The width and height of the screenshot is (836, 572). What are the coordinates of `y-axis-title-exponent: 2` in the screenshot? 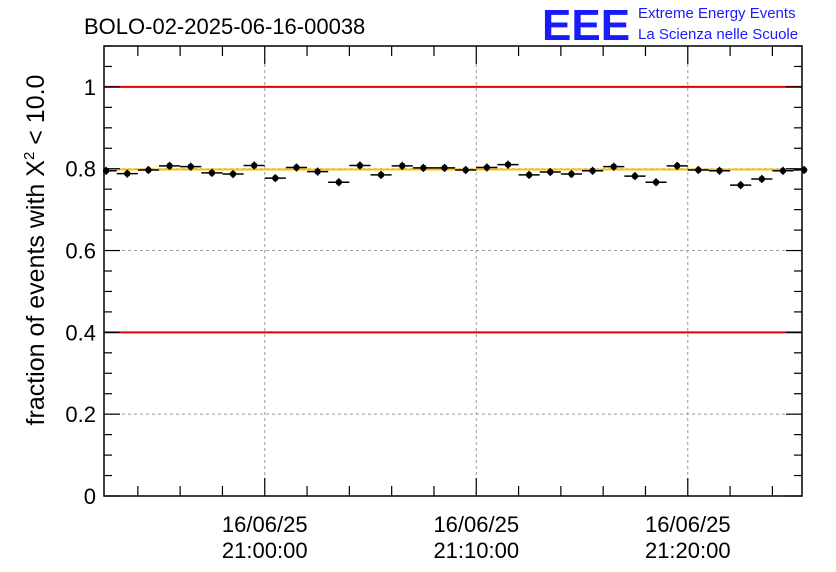 It's located at (29, 156).